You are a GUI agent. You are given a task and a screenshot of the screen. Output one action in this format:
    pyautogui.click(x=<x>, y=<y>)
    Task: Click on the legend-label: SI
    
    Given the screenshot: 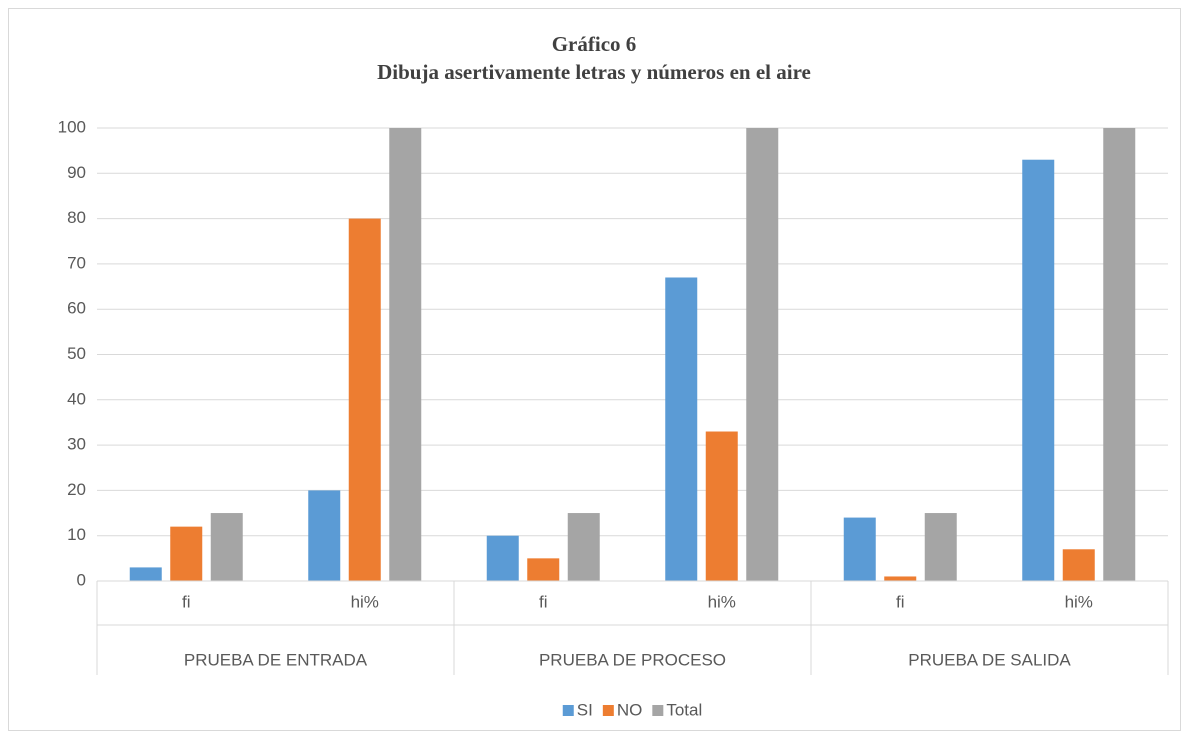 What is the action you would take?
    pyautogui.click(x=585, y=709)
    